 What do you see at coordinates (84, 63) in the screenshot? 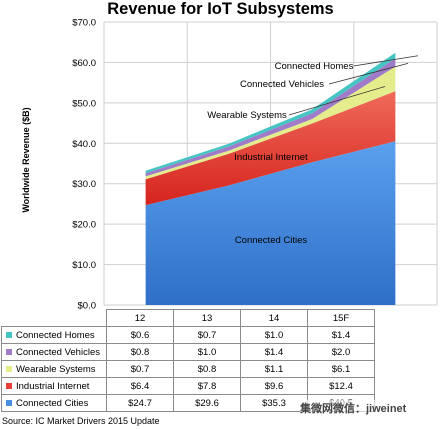
I see `y-tick-label: $60.0` at bounding box center [84, 63].